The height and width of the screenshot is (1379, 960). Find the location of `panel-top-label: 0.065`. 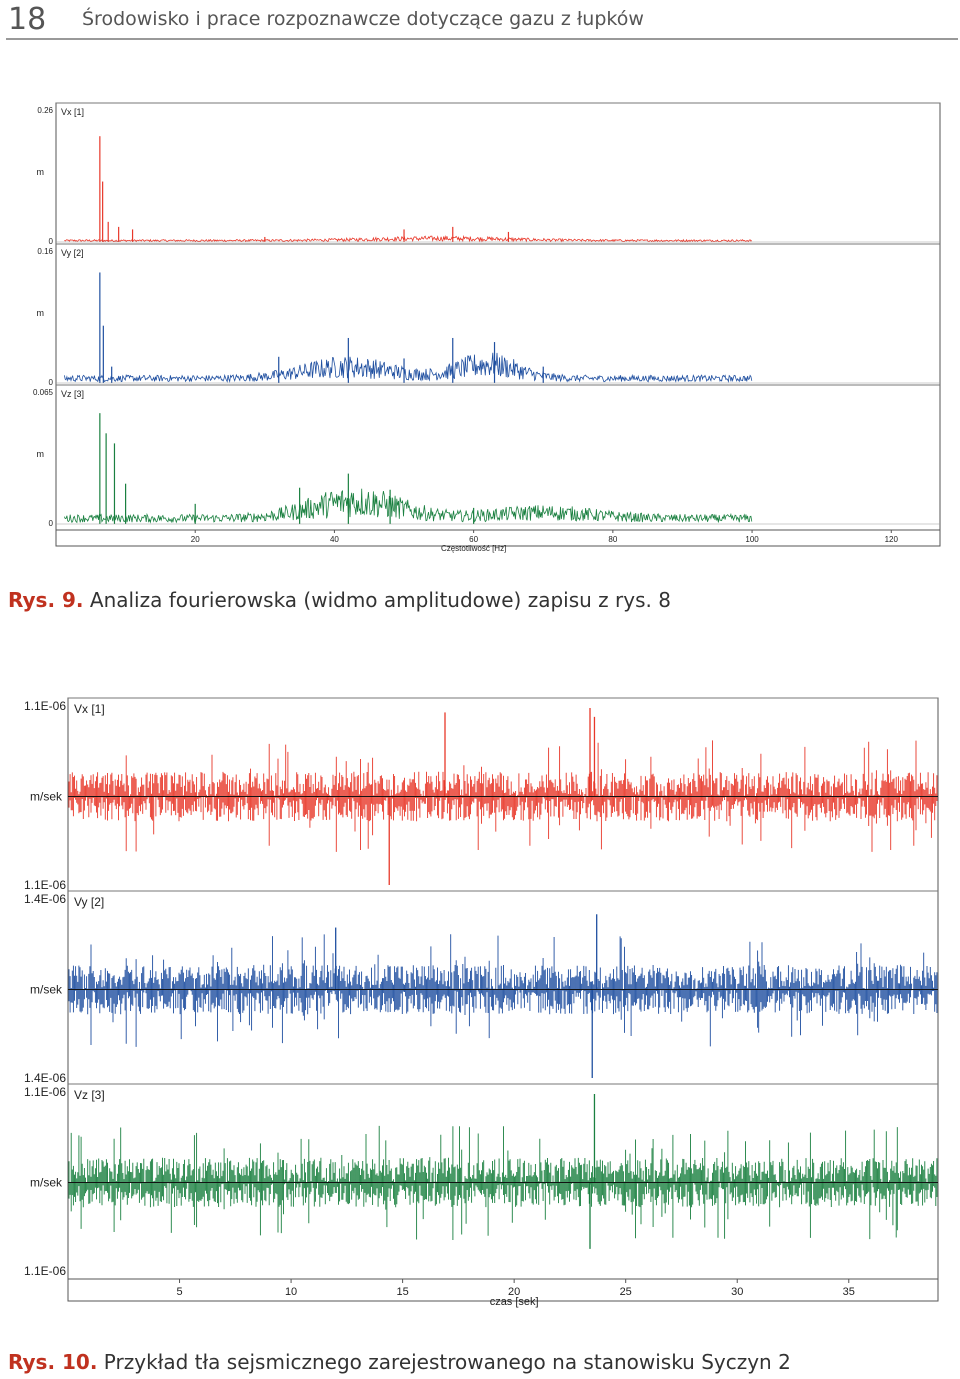

panel-top-label: 0.065 is located at coordinates (43, 392).